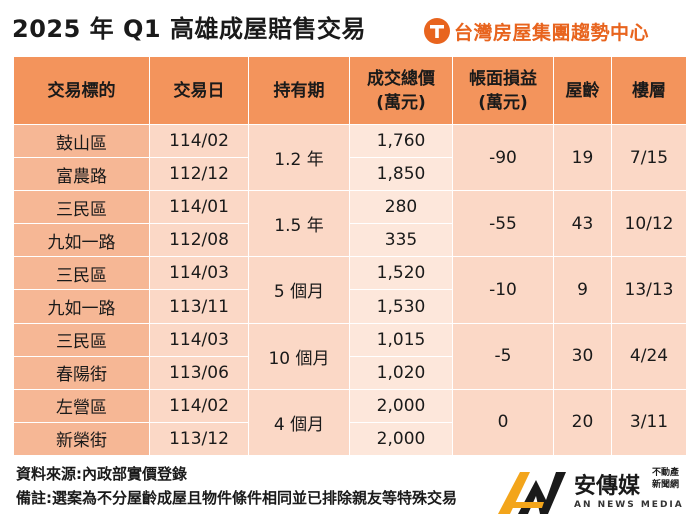 Image resolution: width=696 pixels, height=522 pixels. I want to click on cell-street: 春陽街, so click(81, 372).